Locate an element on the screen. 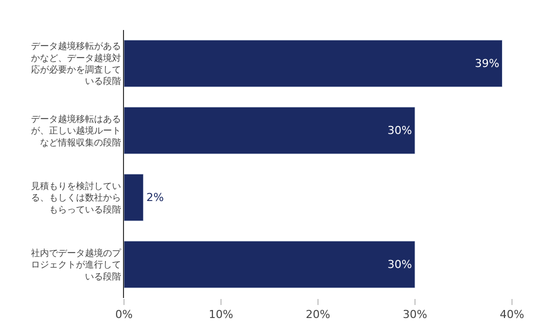 This screenshot has width=536, height=333. y-tick-label: データ越境移転があるかなど、データ越境対応が必要かを調査している段階 is located at coordinates (76, 64).